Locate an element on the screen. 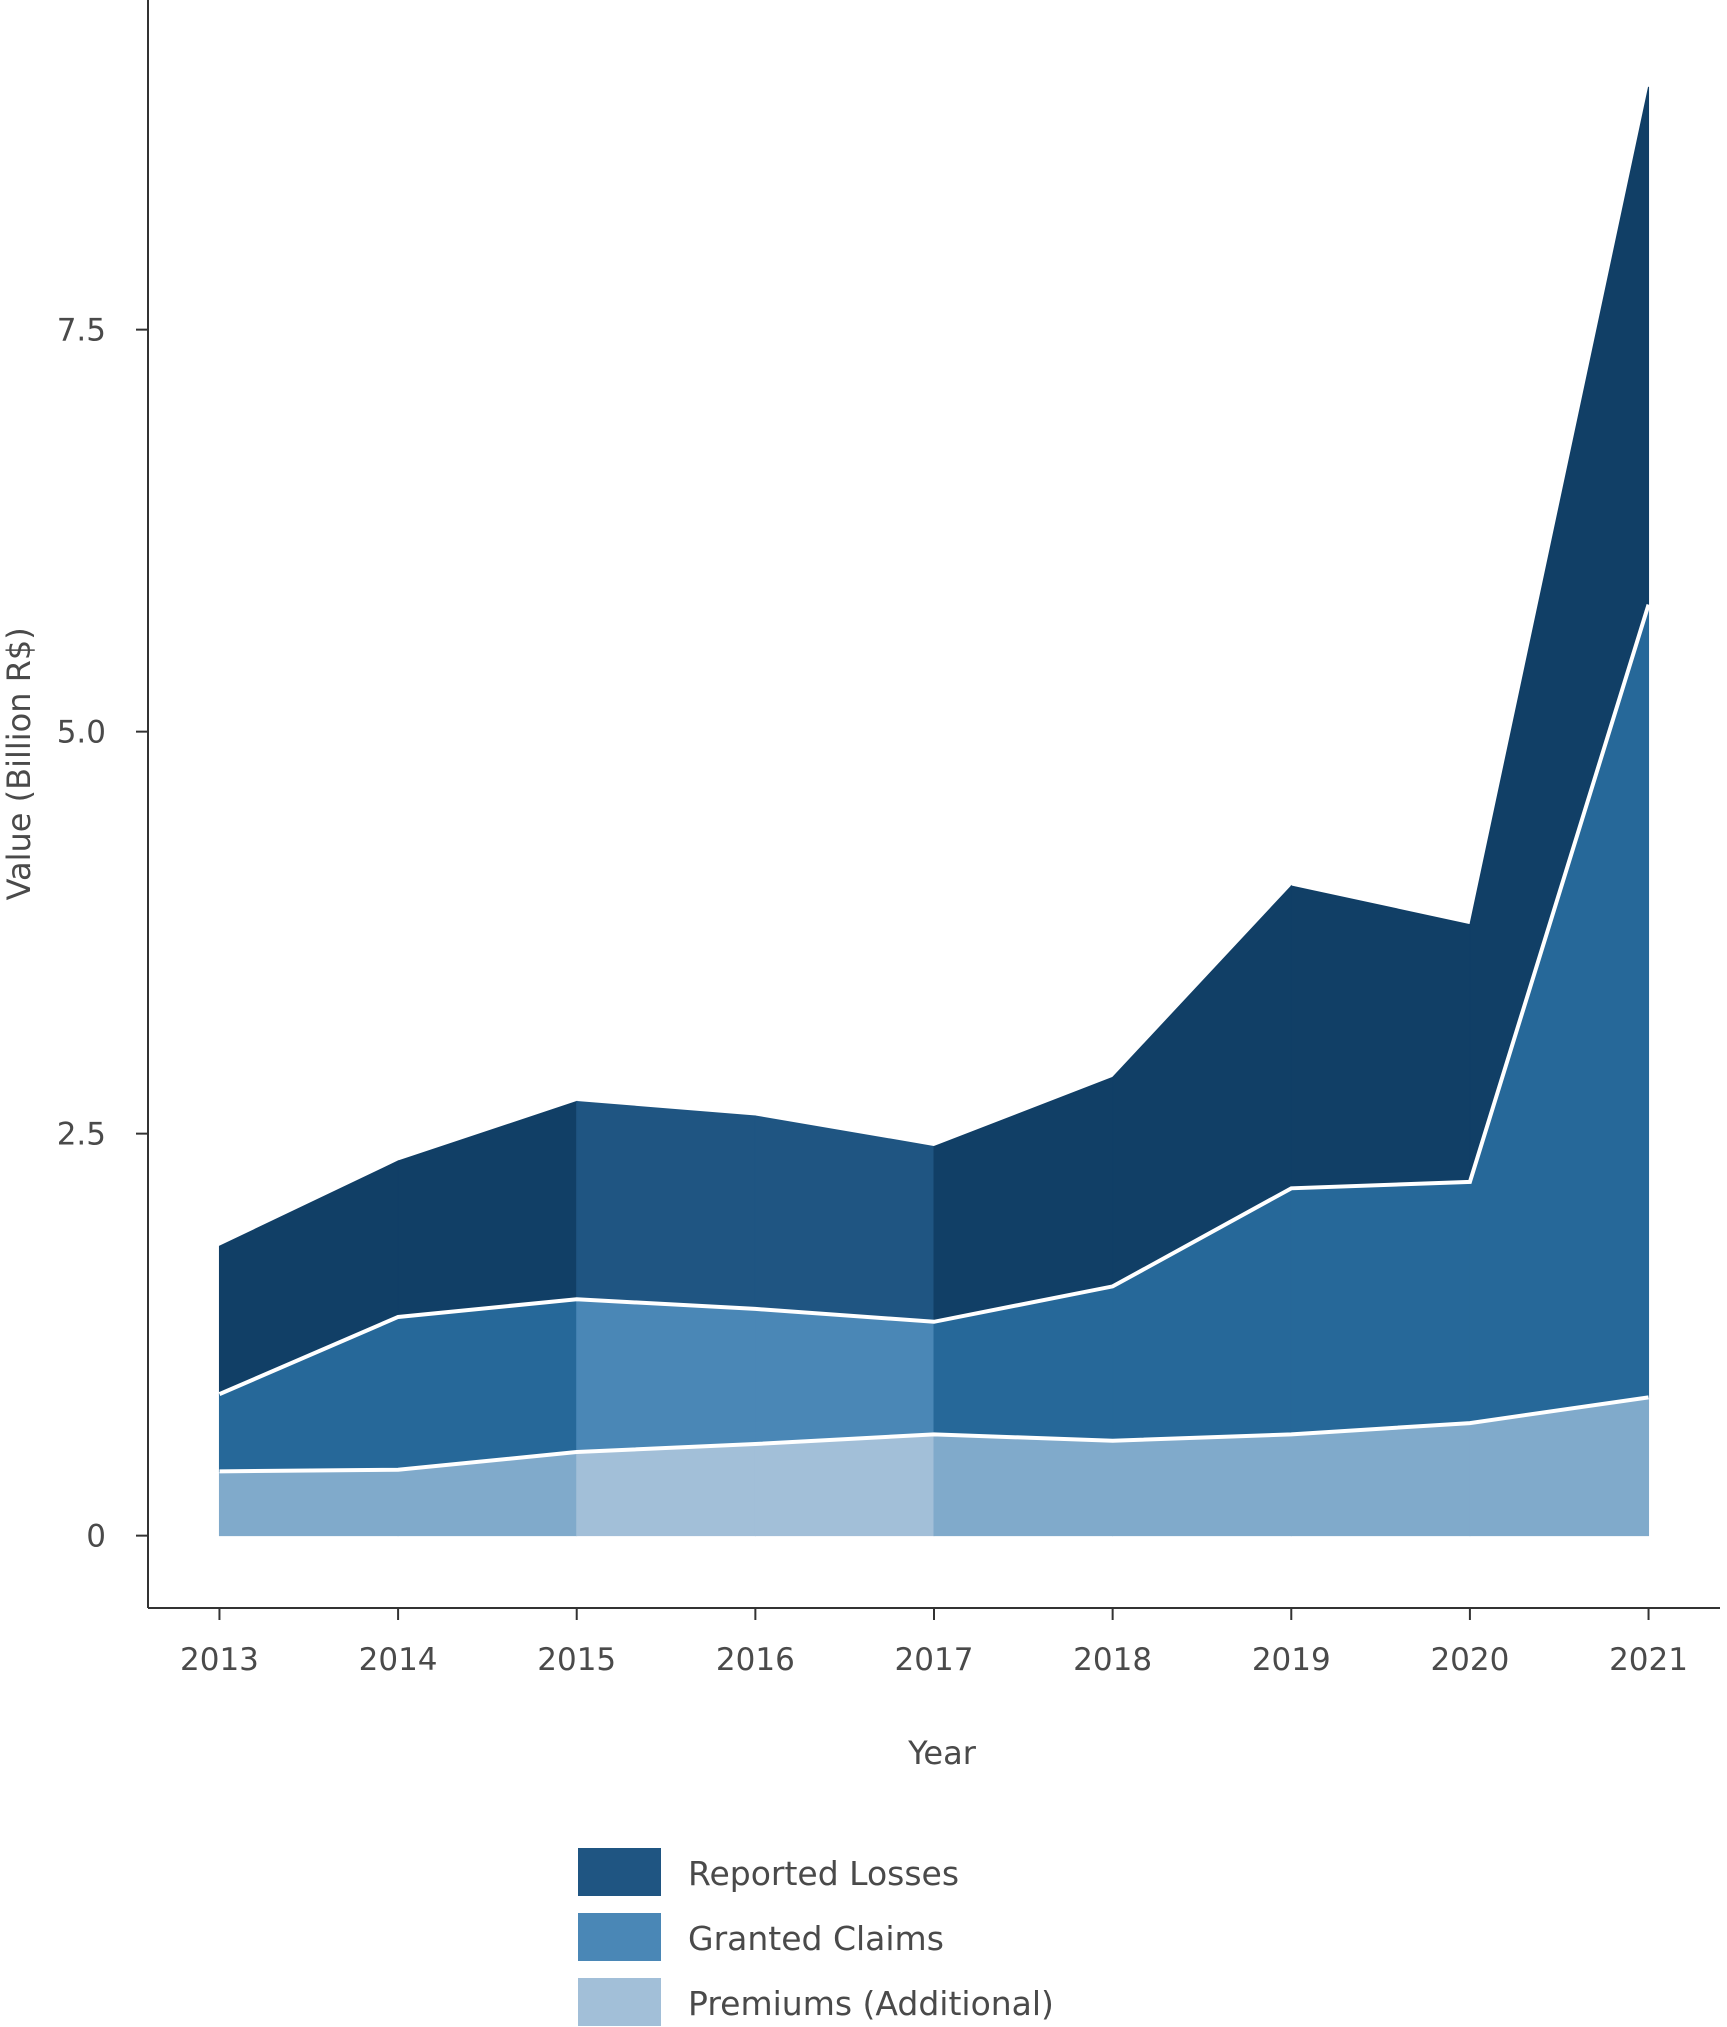 The height and width of the screenshot is (2027, 1727). y-tick-label: 0 is located at coordinates (96, 1537).